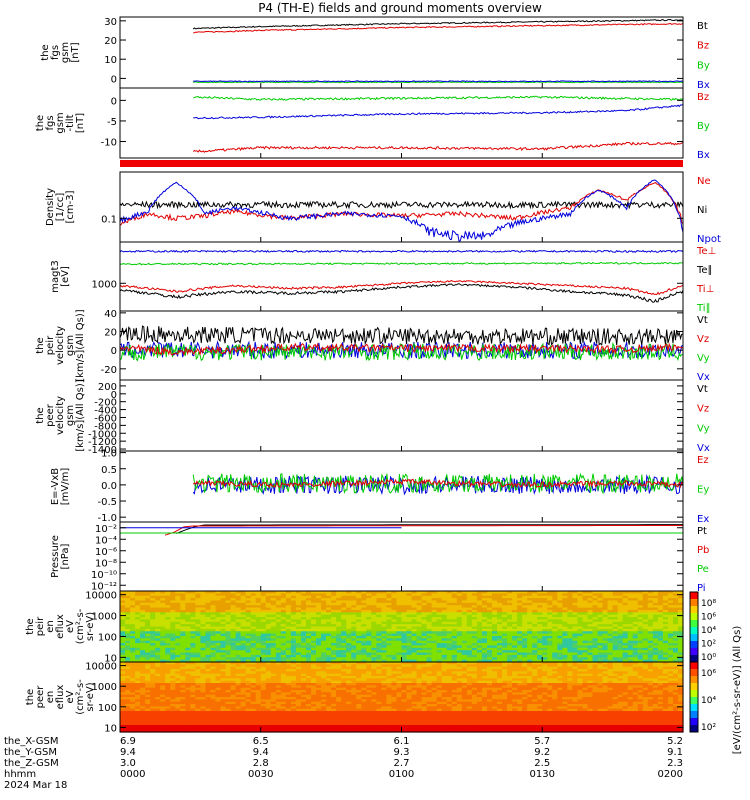 This screenshot has height=800, width=750. What do you see at coordinates (110, 60) in the screenshot?
I see `fgs-gsm-btotal-ytick-label: 10` at bounding box center [110, 60].